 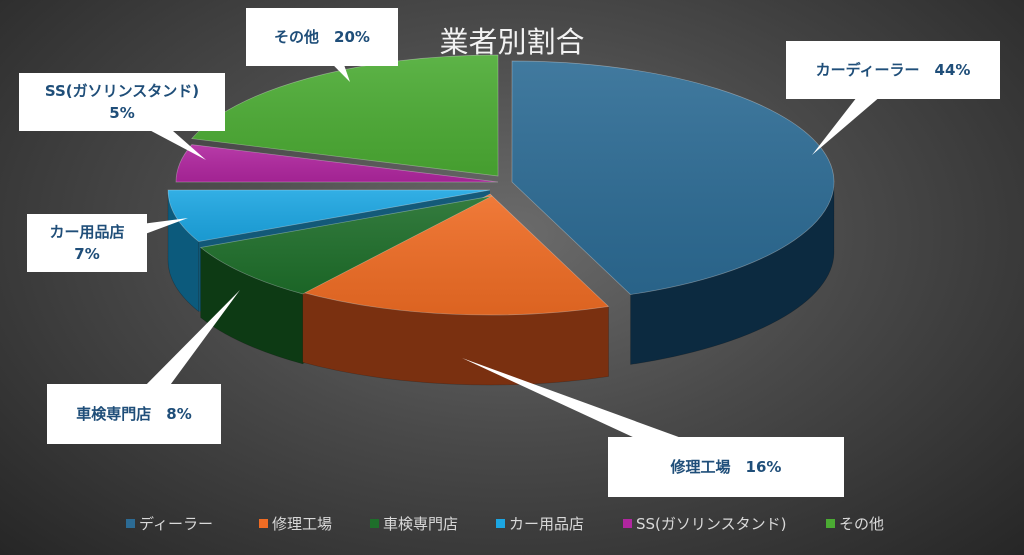 What do you see at coordinates (176, 524) in the screenshot?
I see `legend-label: ディーラー` at bounding box center [176, 524].